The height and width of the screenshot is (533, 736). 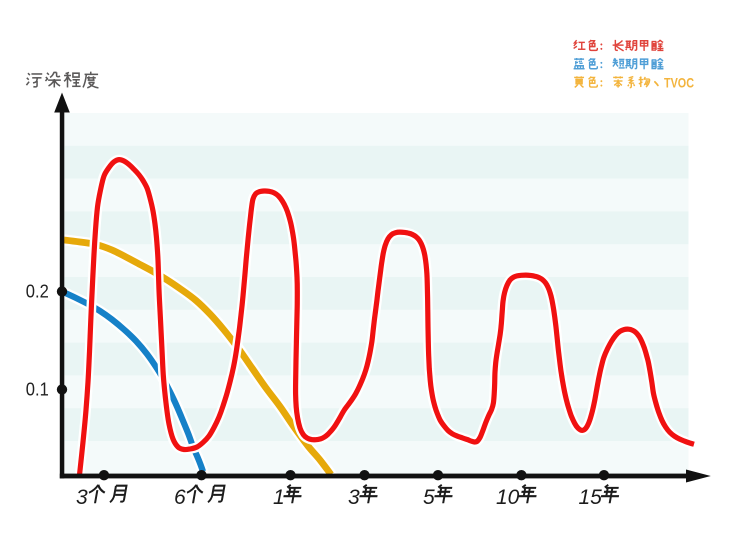 I want to click on svg-text: 10, so click(x=508, y=497).